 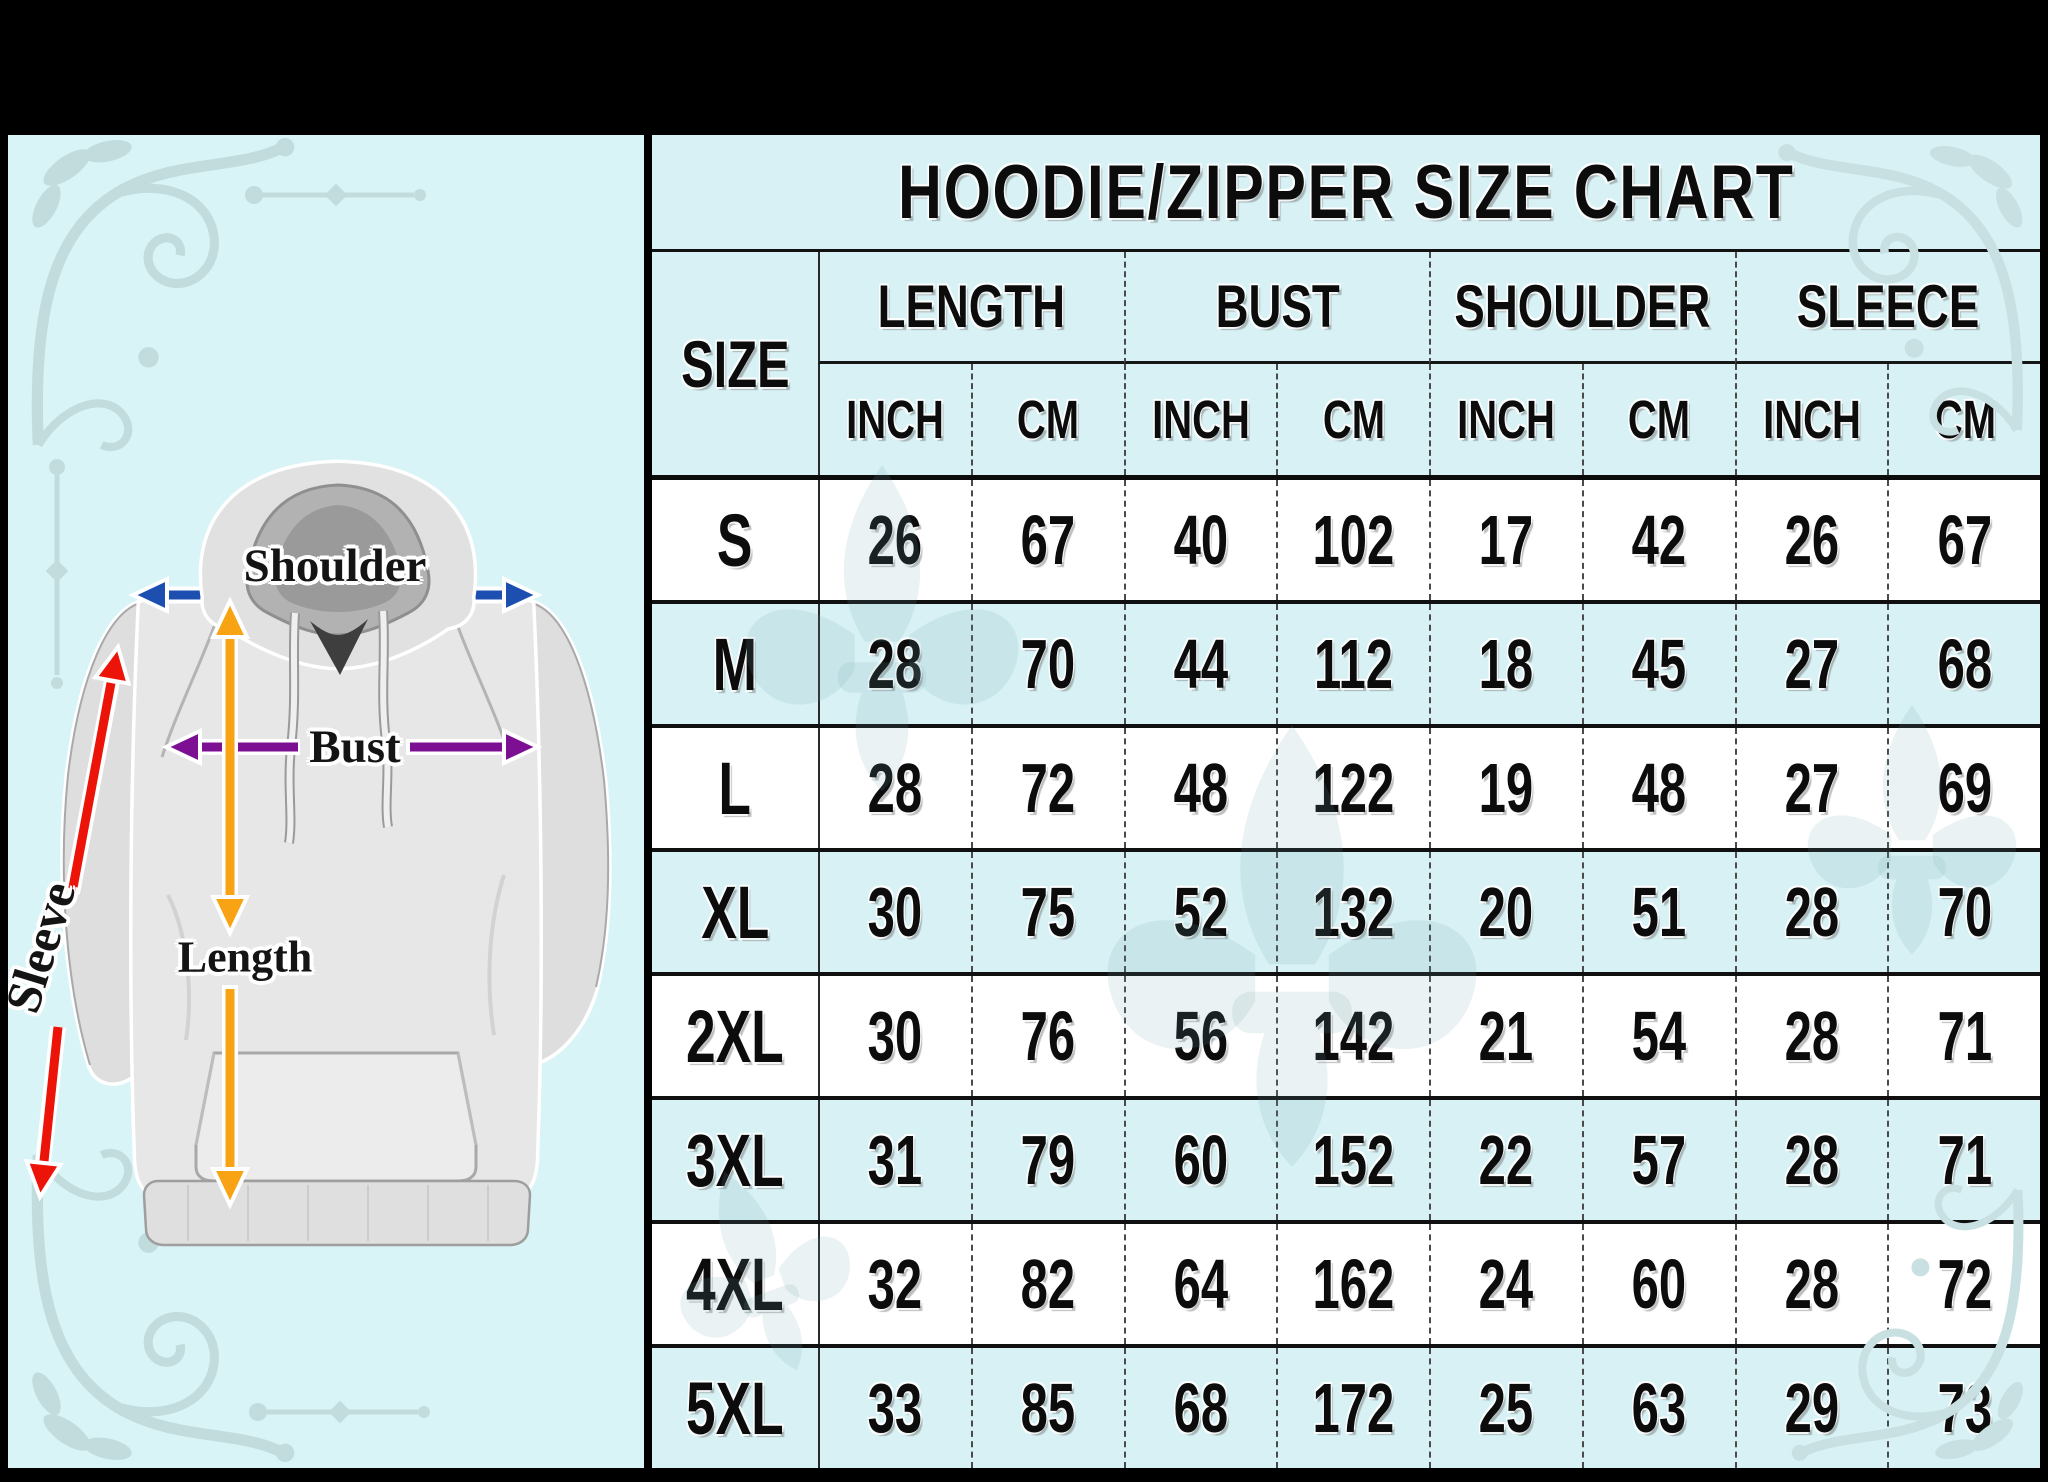 I want to click on measurement-value: 33, so click(x=895, y=1408).